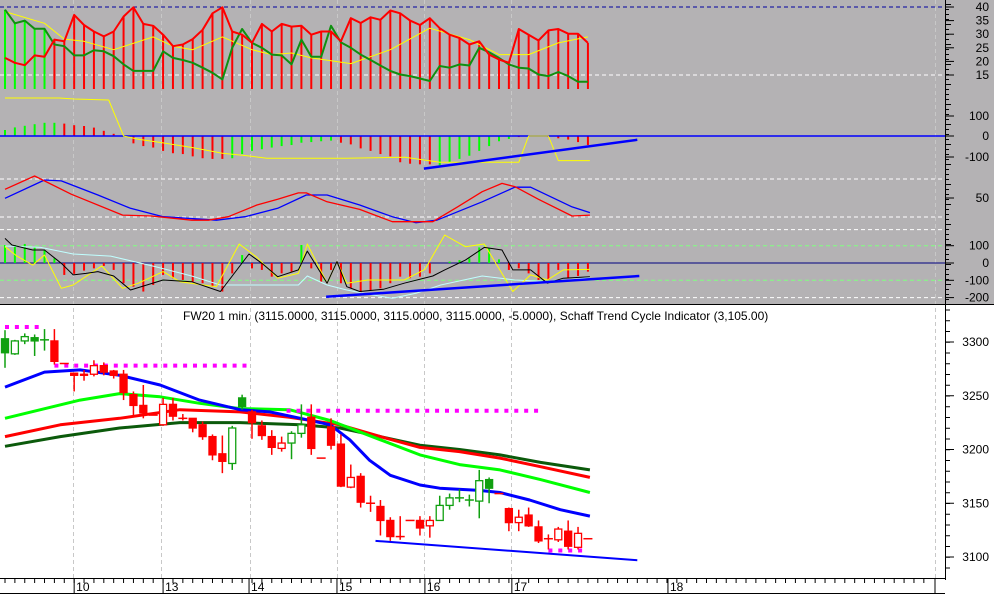 The height and width of the screenshot is (608, 994). Describe the element at coordinates (434, 587) in the screenshot. I see `x-axis-label: 16` at that location.